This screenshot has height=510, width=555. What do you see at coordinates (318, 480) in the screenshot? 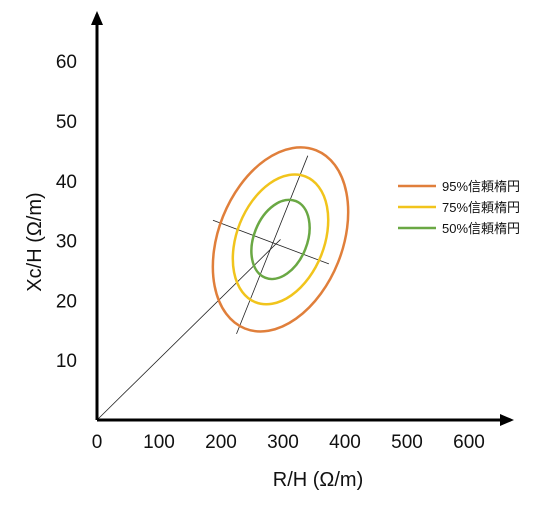
I see `x-axis-title: R/H (Ω/m)` at bounding box center [318, 480].